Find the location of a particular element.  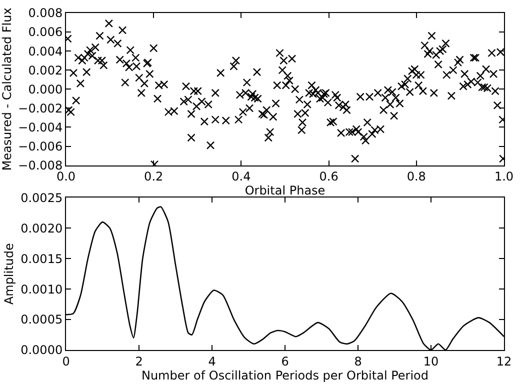

y-tick-label: −0.002 is located at coordinates (40, 108).